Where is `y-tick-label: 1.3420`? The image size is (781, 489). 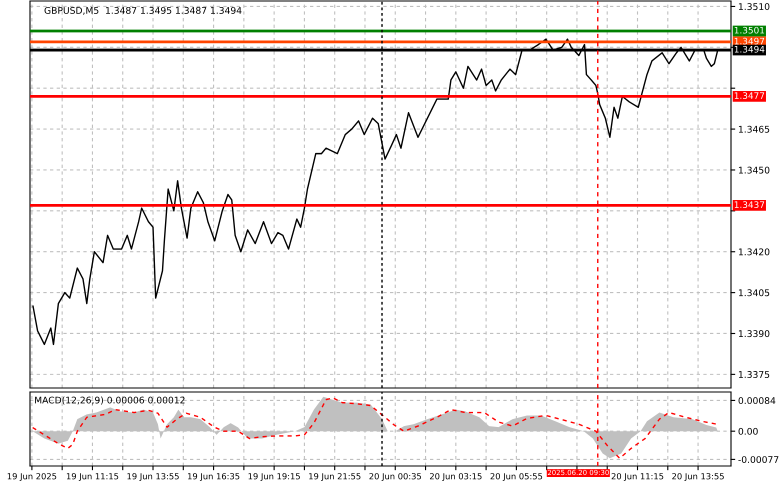 y-tick-label: 1.3420 is located at coordinates (754, 252).